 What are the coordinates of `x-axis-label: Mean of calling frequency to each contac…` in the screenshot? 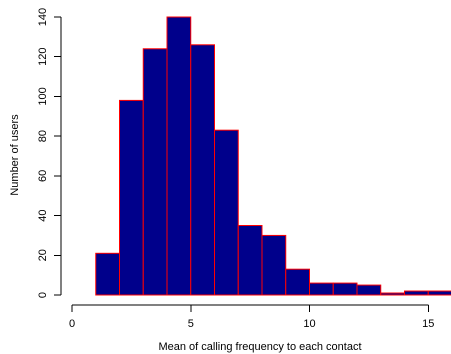 It's located at (259, 347).